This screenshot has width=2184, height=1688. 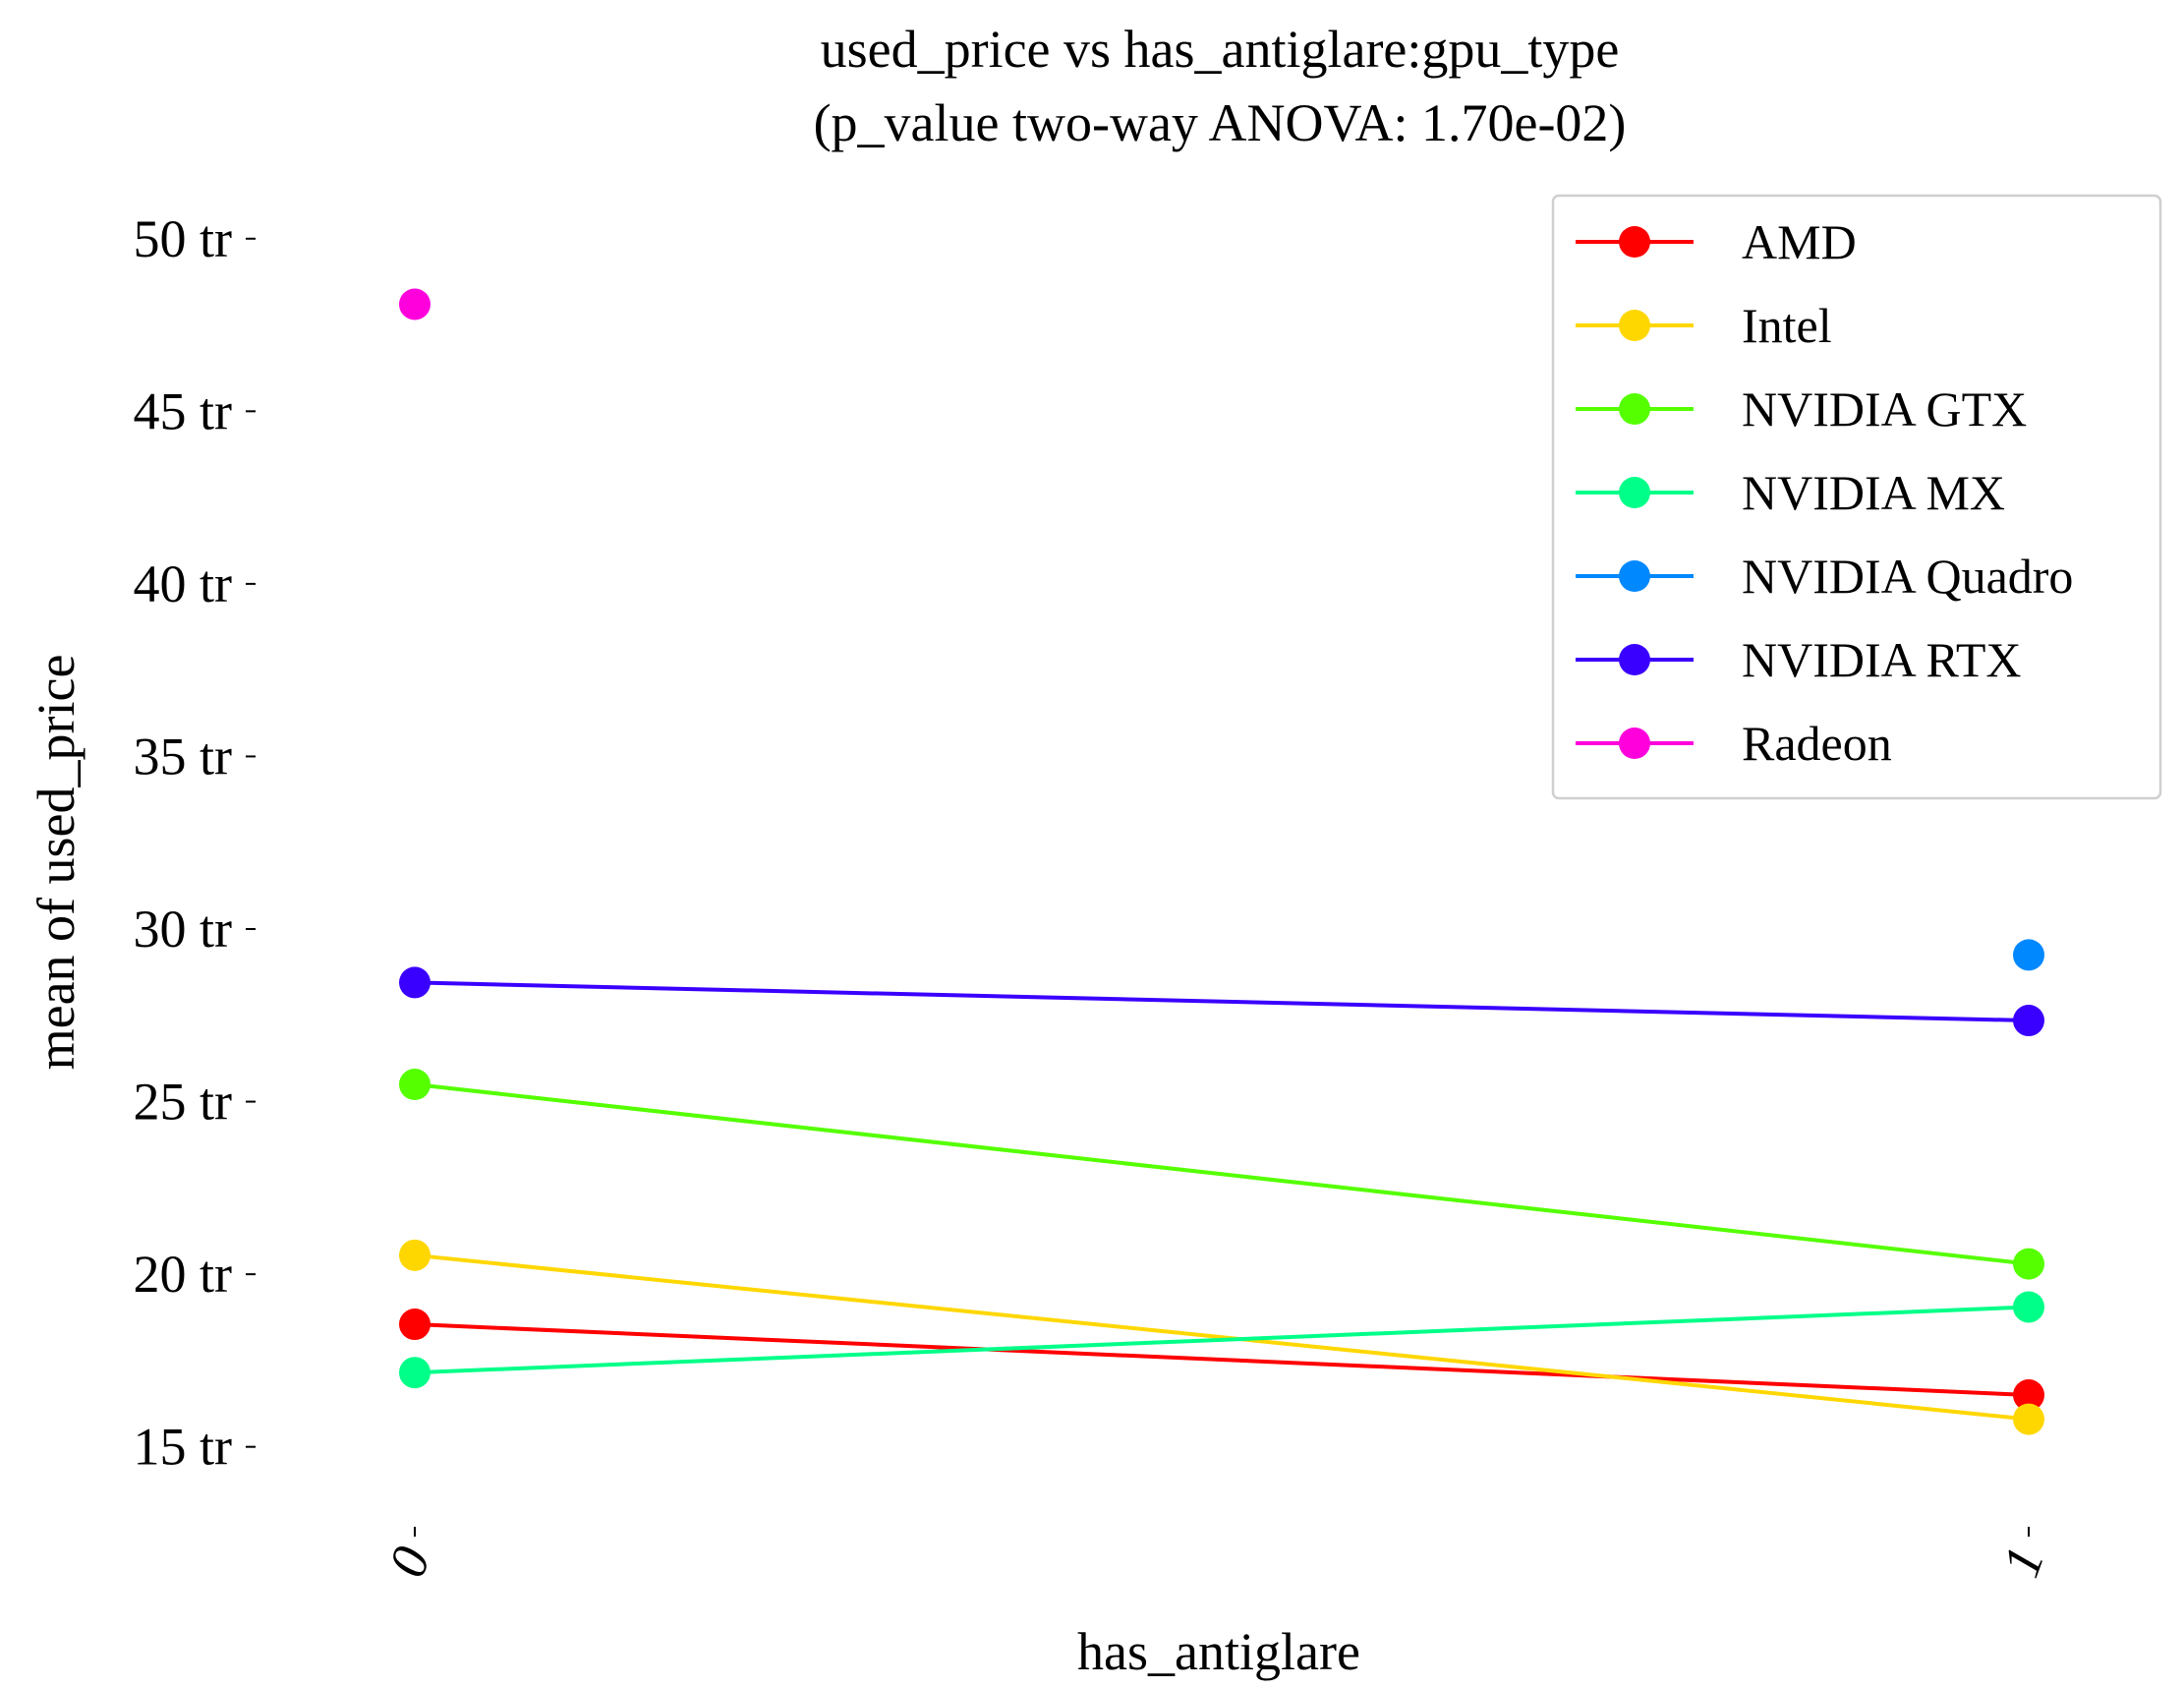 What do you see at coordinates (1873, 492) in the screenshot?
I see `legend-label: NVIDIA MX` at bounding box center [1873, 492].